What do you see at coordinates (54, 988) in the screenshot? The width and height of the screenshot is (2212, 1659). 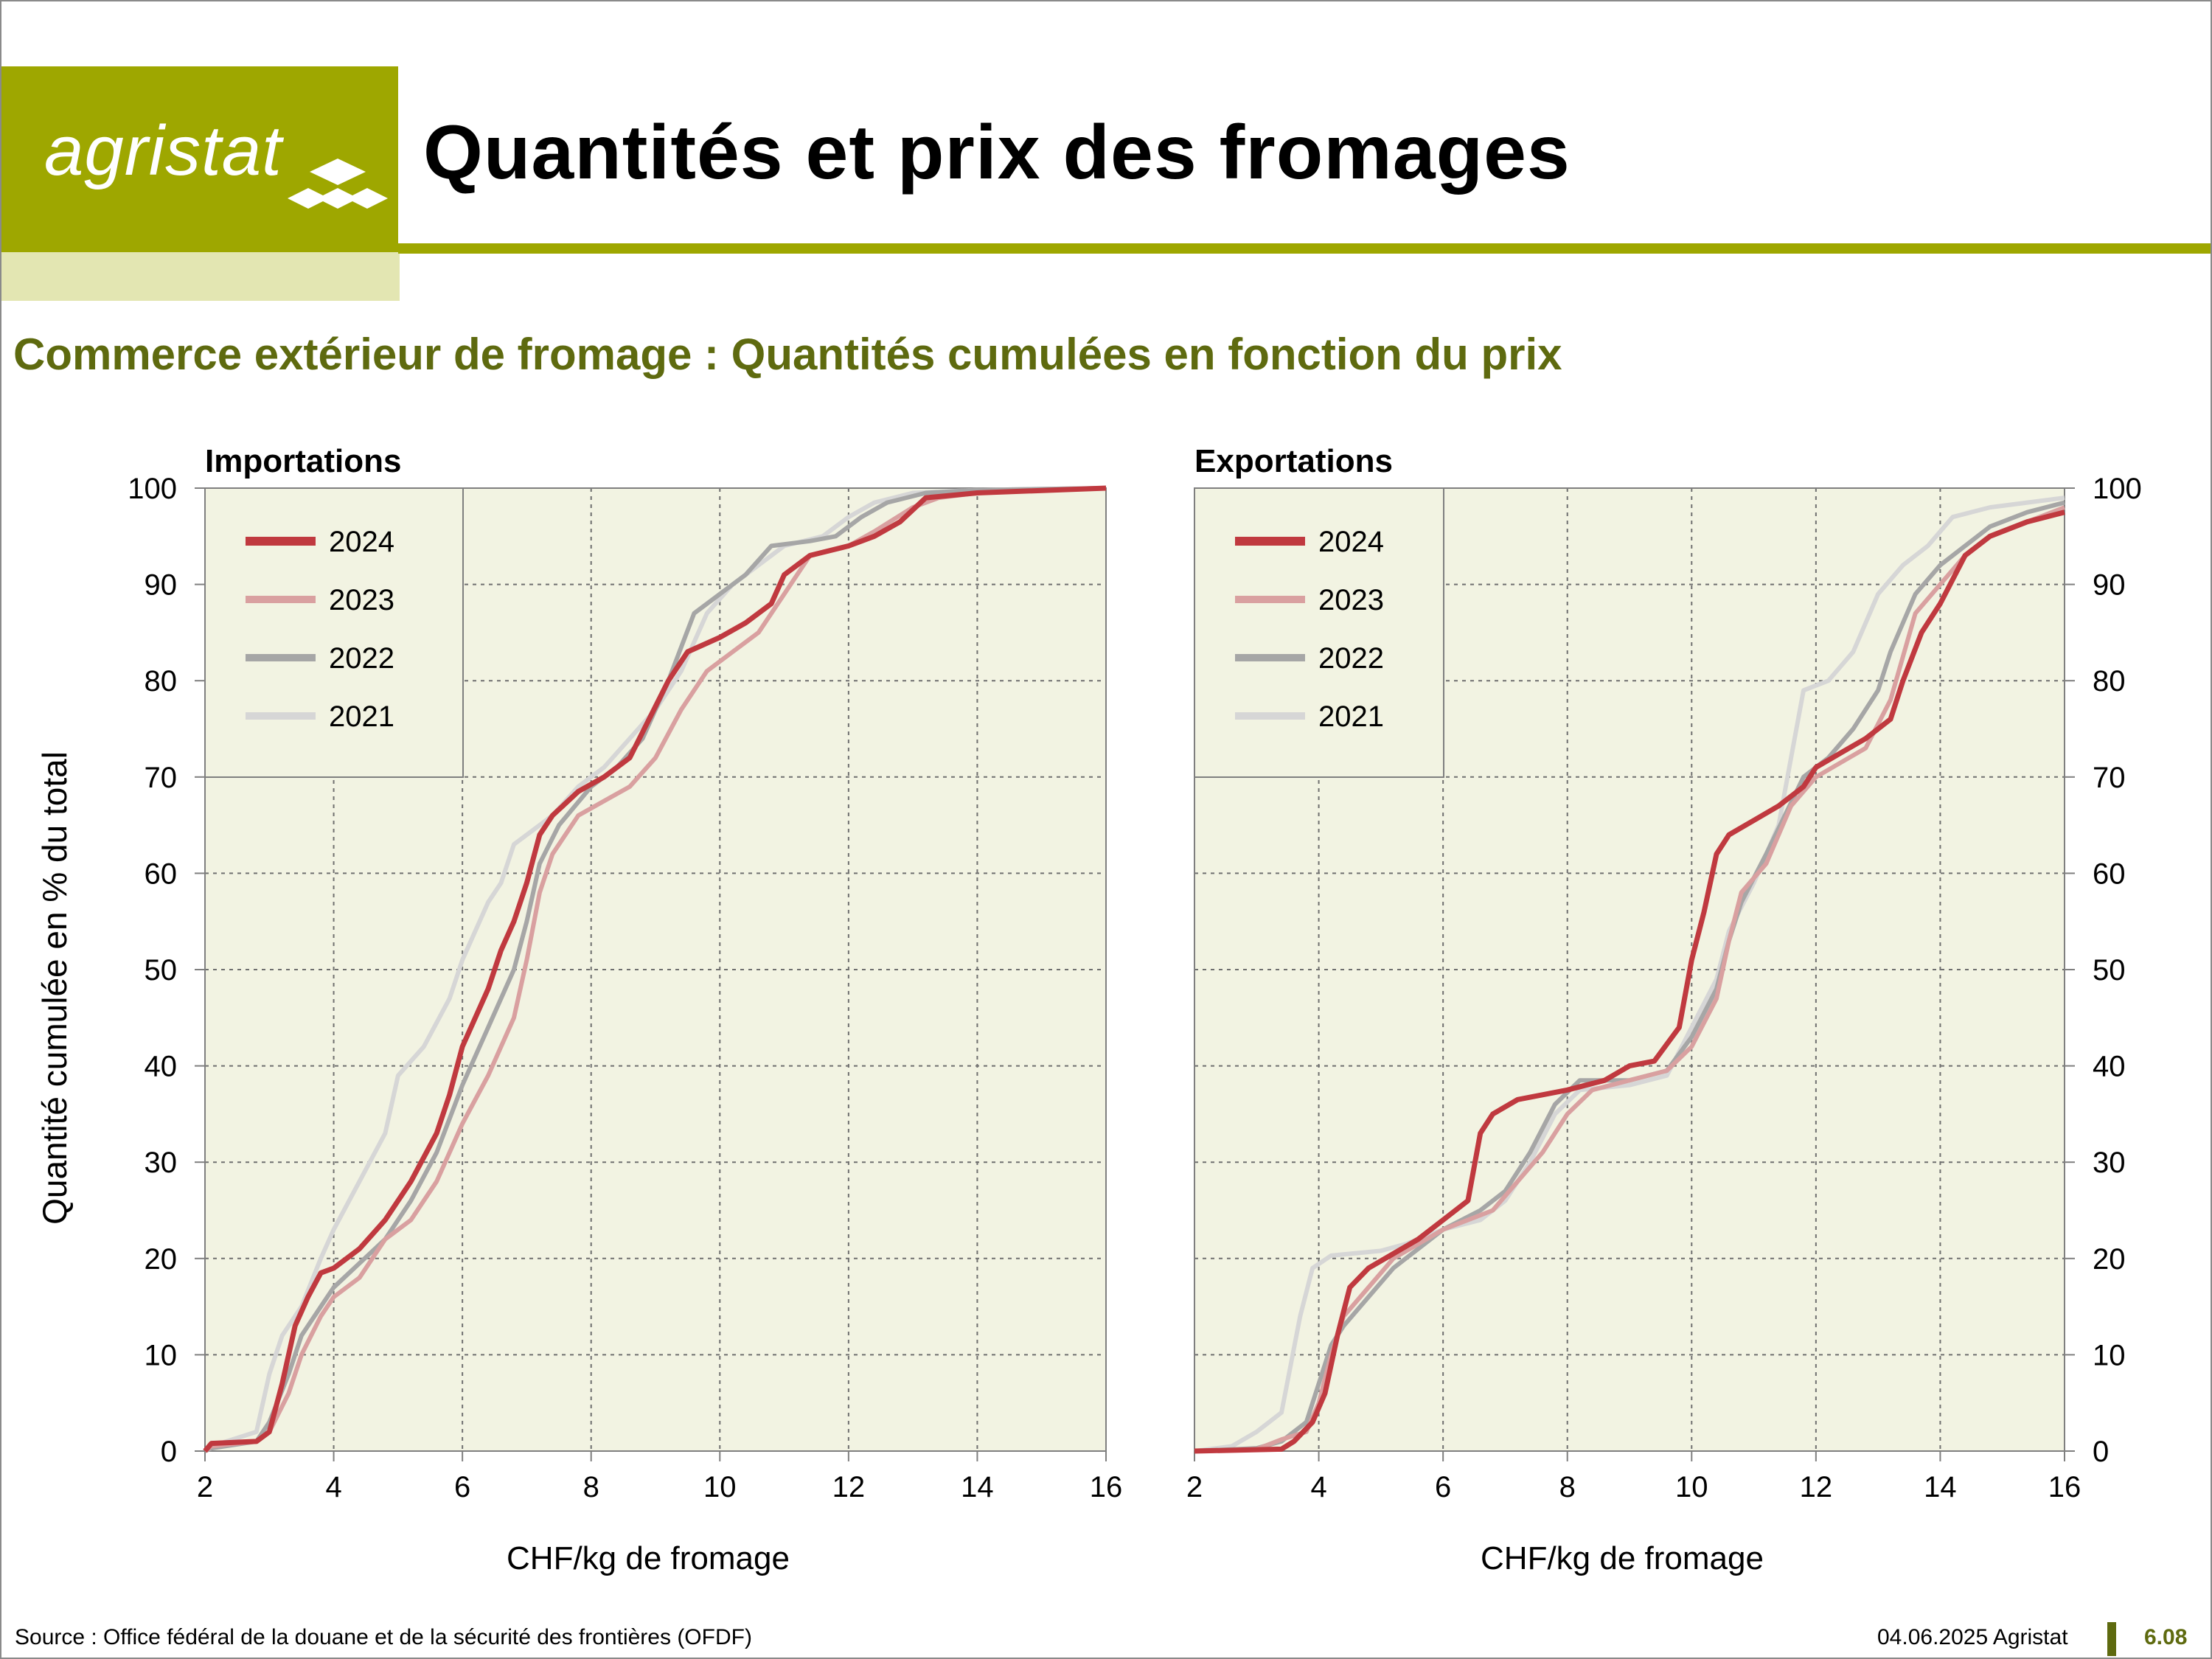 I see `y-axis-label: Quantité cumulée en % du total` at bounding box center [54, 988].